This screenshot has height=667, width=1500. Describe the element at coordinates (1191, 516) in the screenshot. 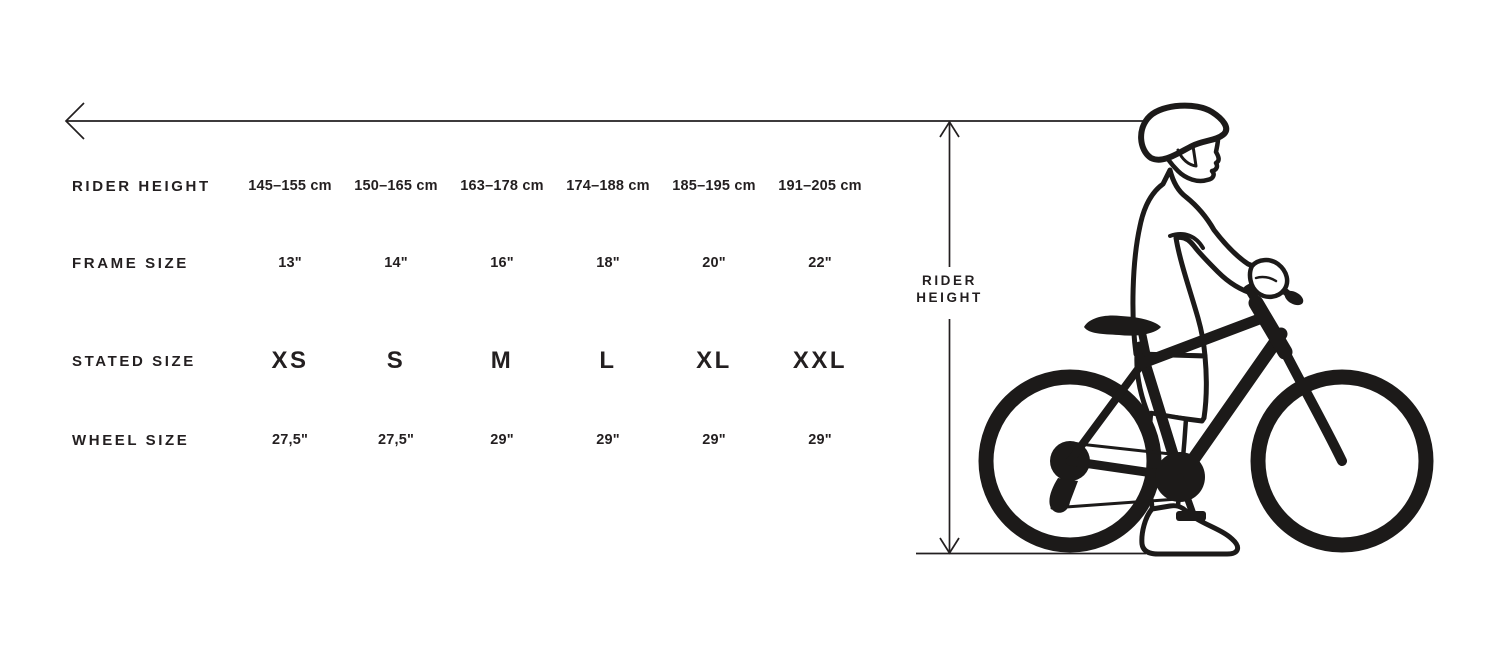

I see `pedal` at that location.